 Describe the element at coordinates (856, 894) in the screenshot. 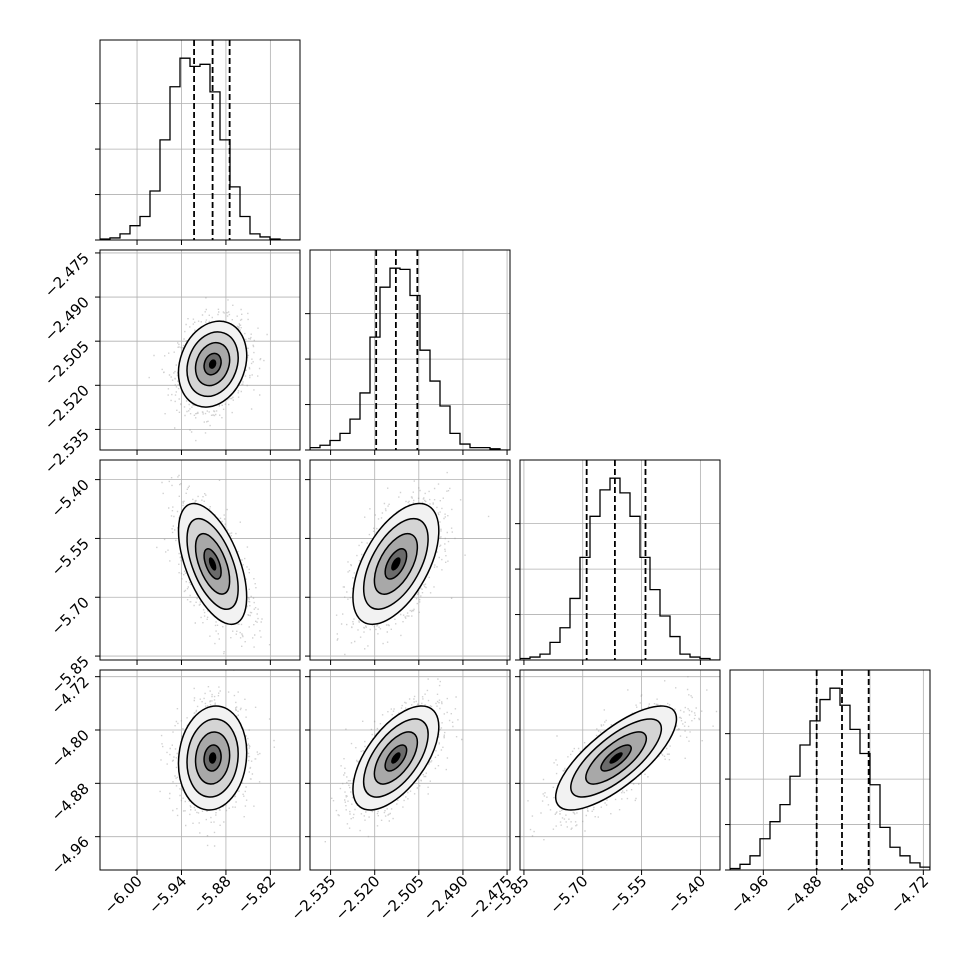

I see `x-tick-label: −4.80` at that location.